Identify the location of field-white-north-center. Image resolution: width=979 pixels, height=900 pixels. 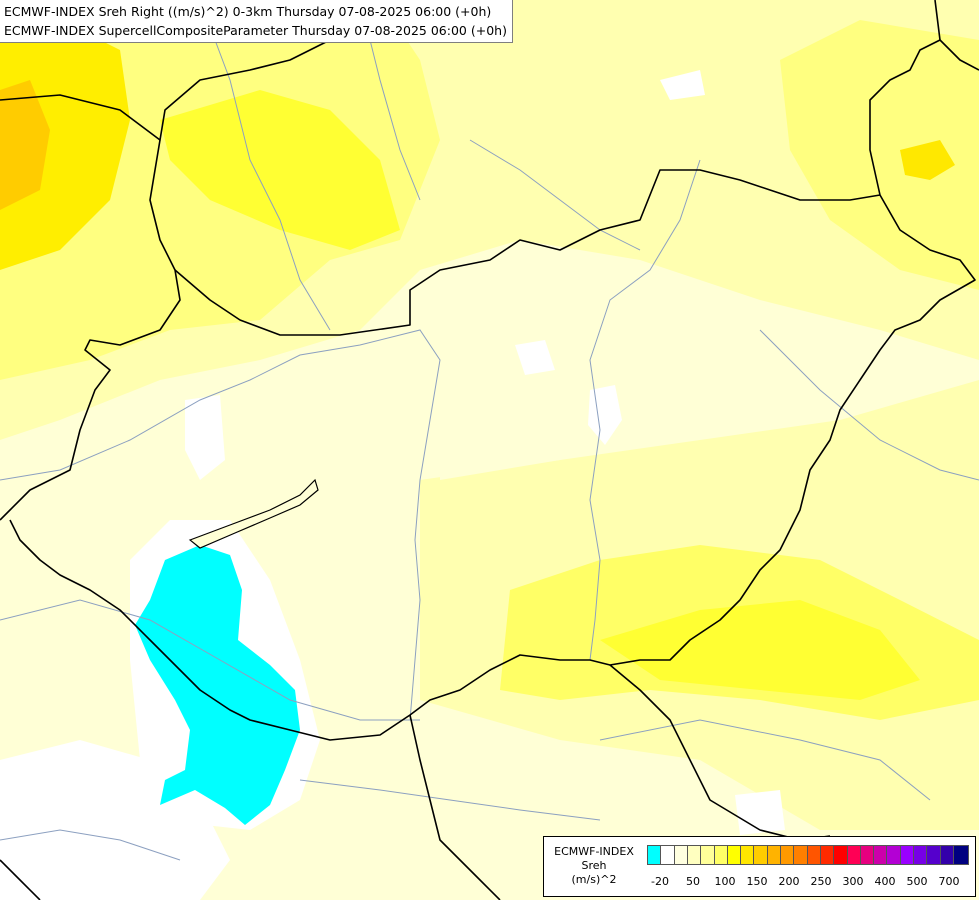
(682, 85).